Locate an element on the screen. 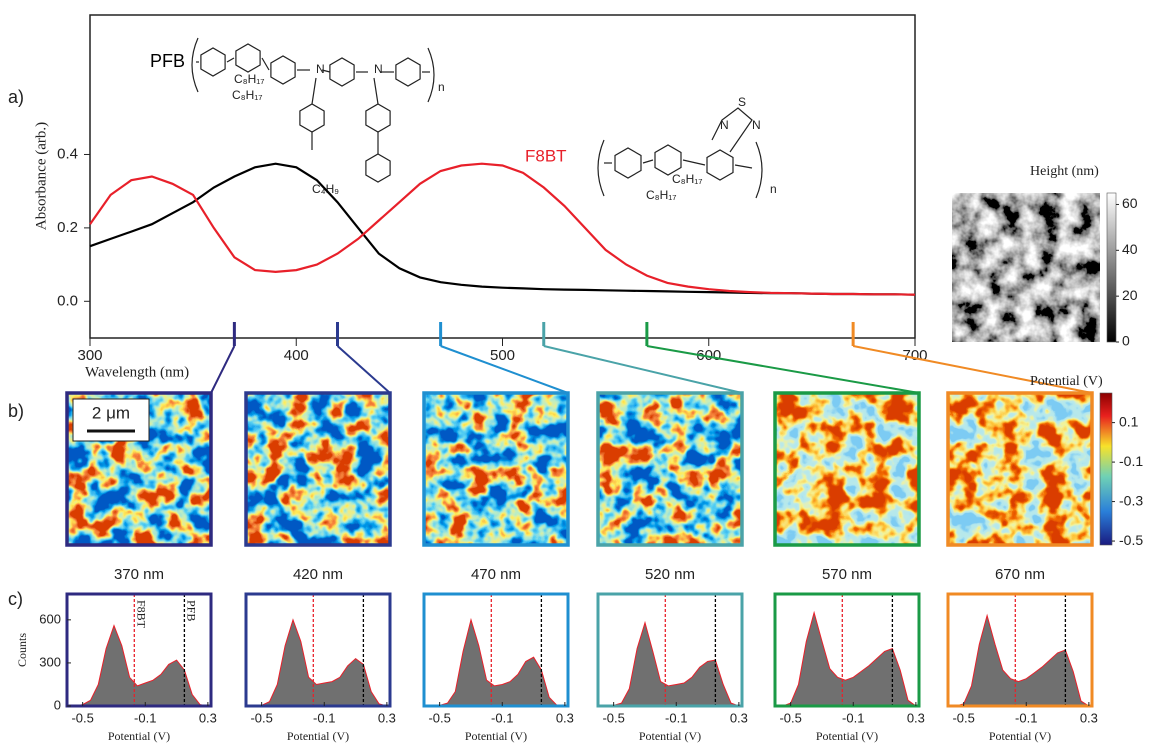 The height and width of the screenshot is (747, 1151). y-tick-label: 300 is located at coordinates (50, 661).